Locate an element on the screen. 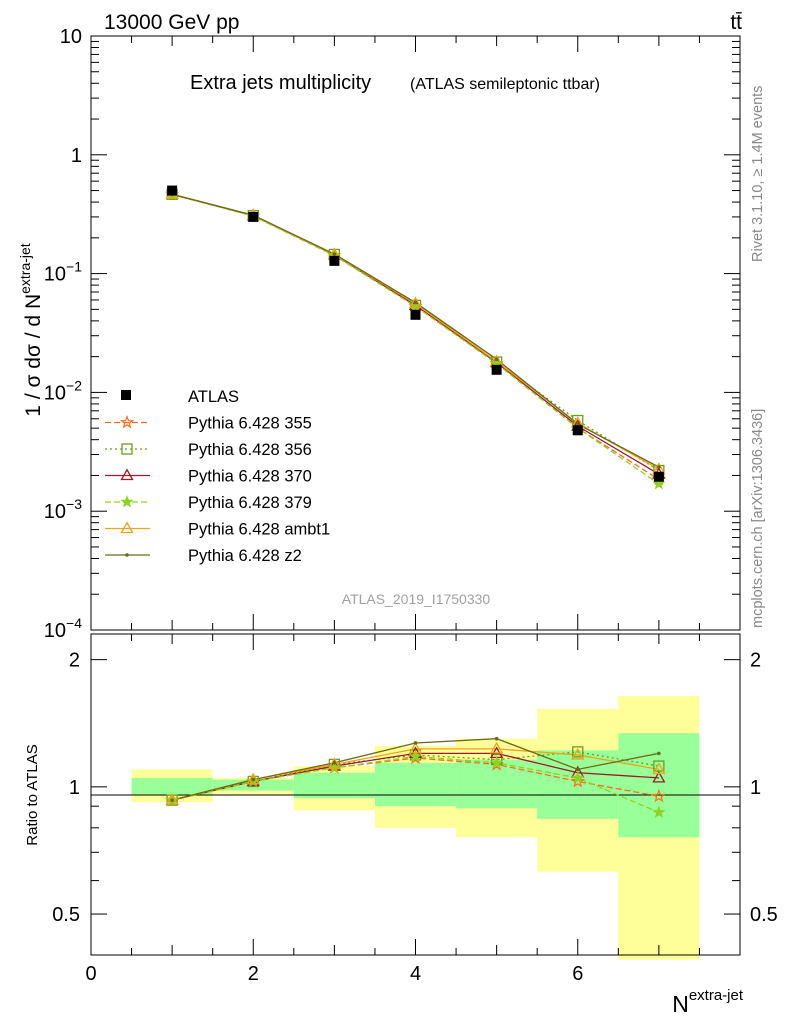 The width and height of the screenshot is (786, 1024). x-tick-label: 6 is located at coordinates (577, 974).